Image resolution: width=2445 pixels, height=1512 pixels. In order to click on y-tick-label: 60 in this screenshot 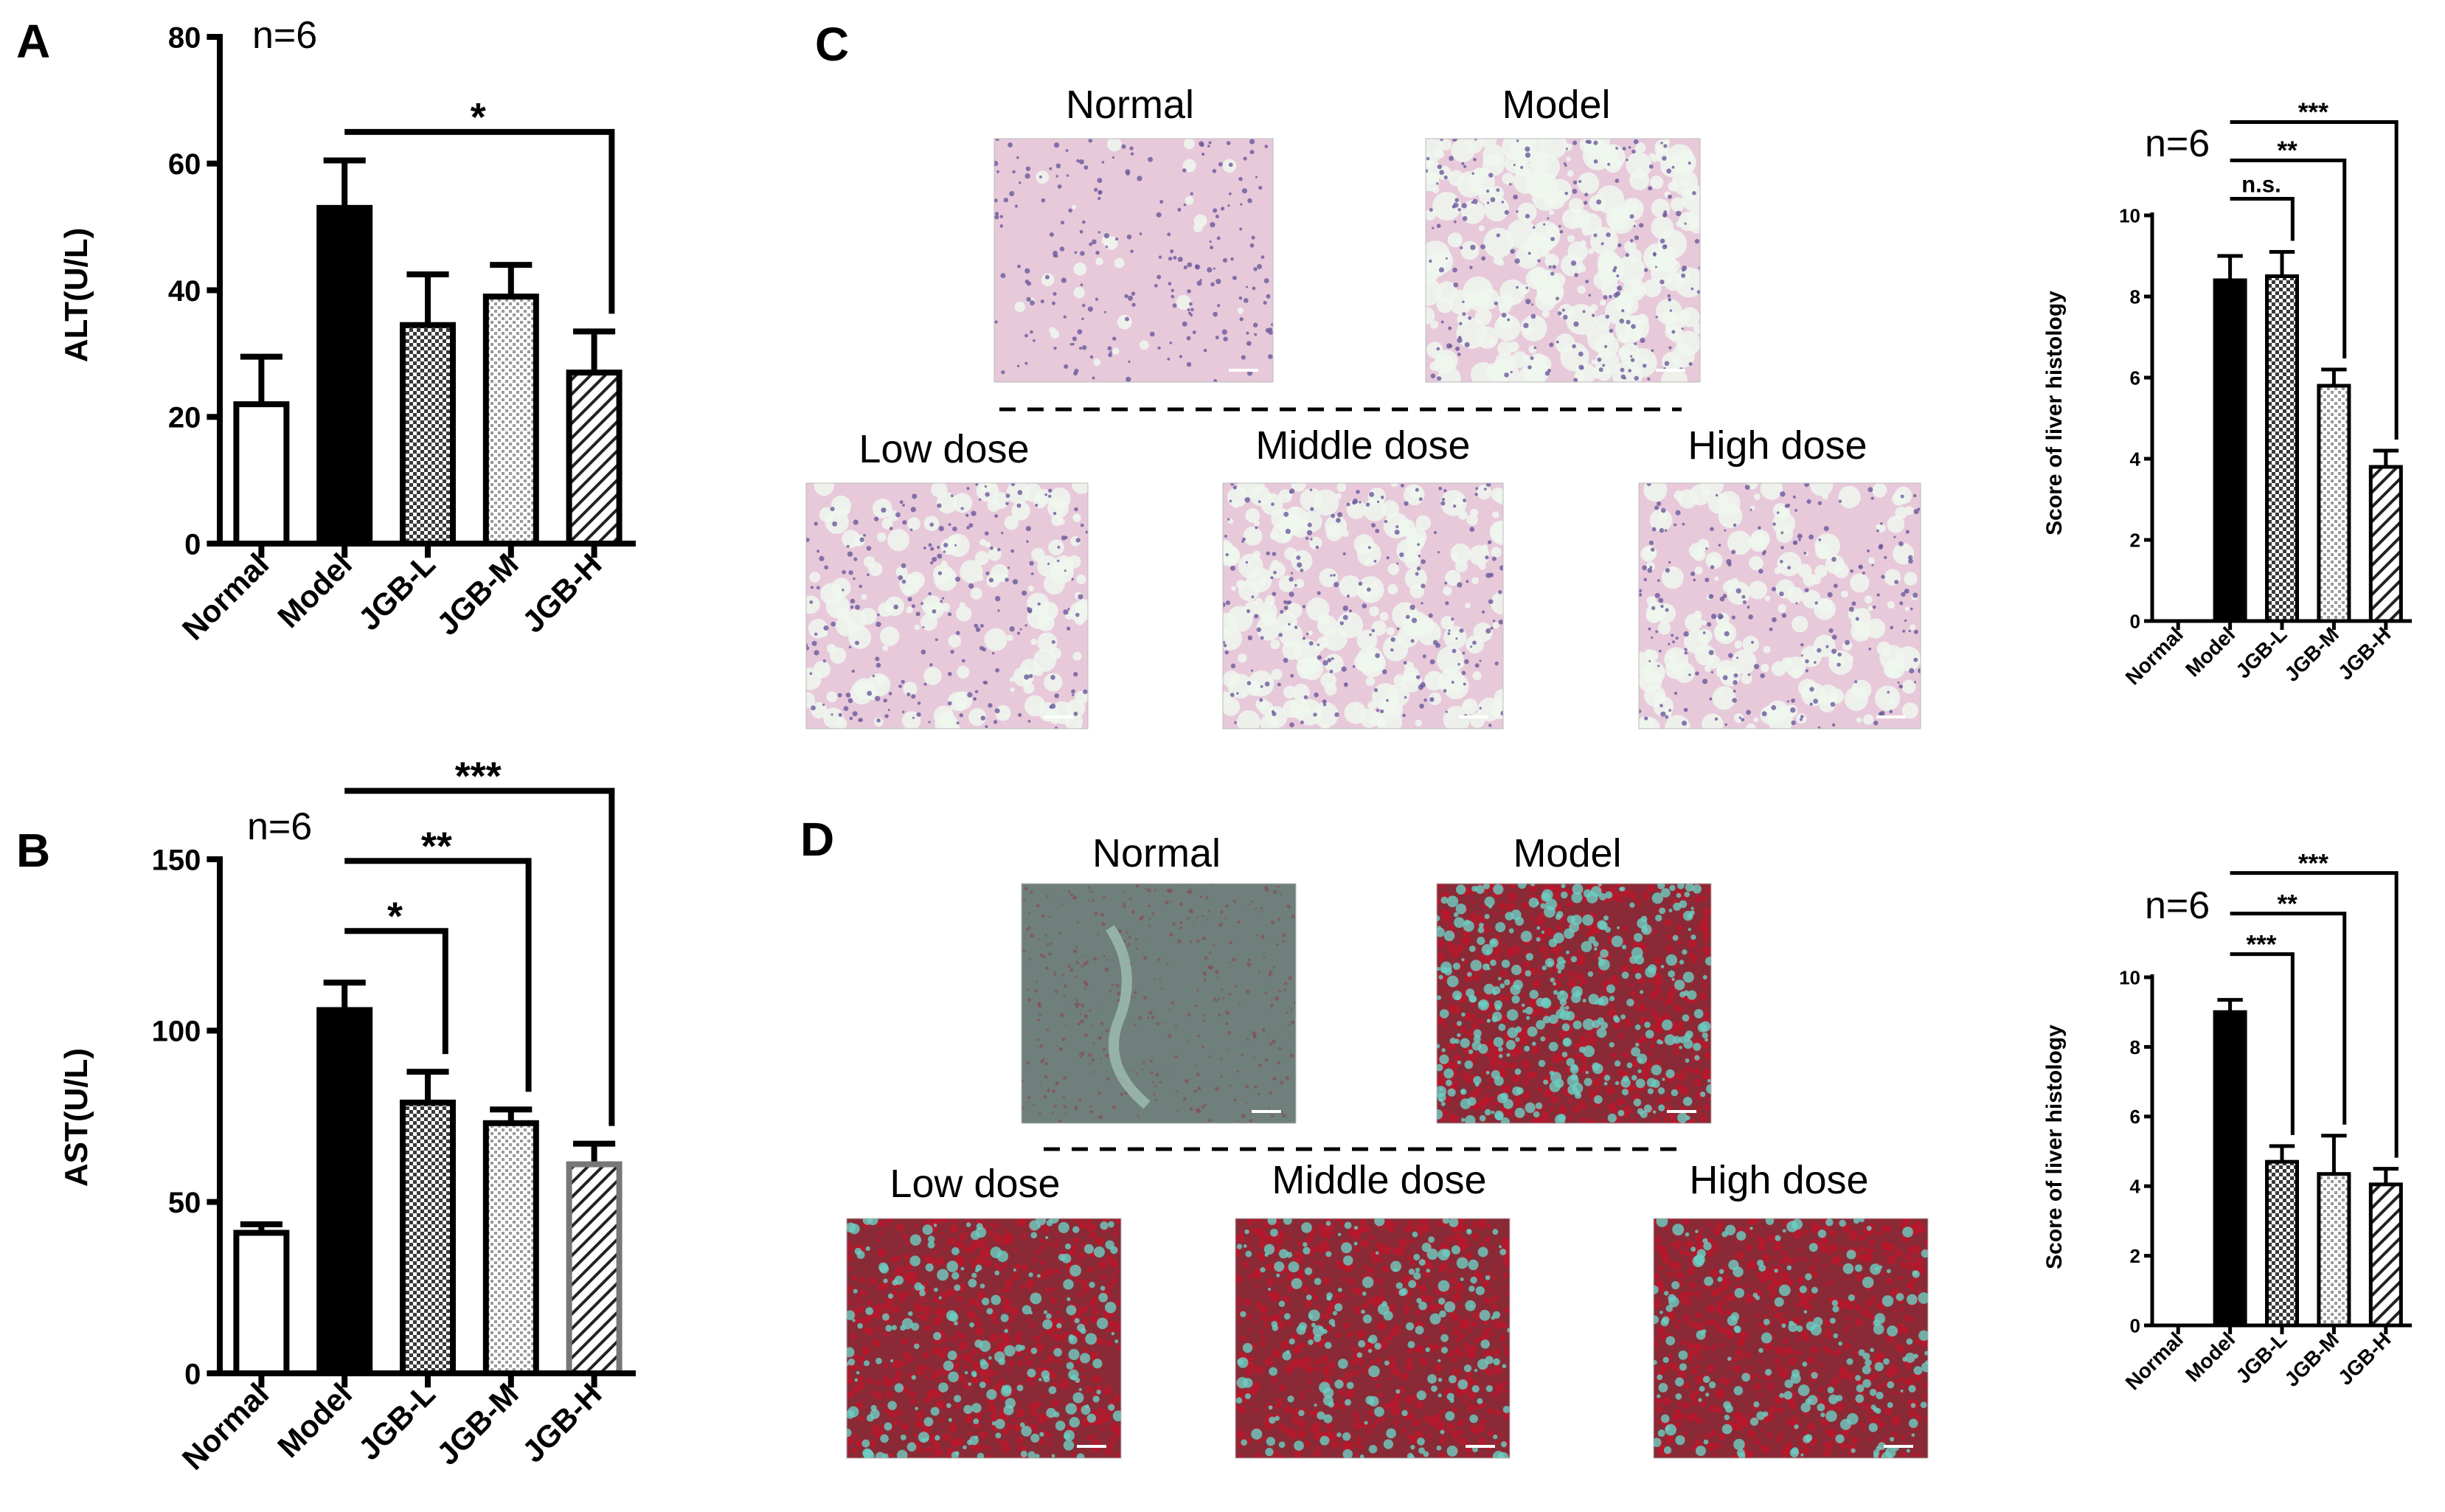, I will do `click(184, 164)`.